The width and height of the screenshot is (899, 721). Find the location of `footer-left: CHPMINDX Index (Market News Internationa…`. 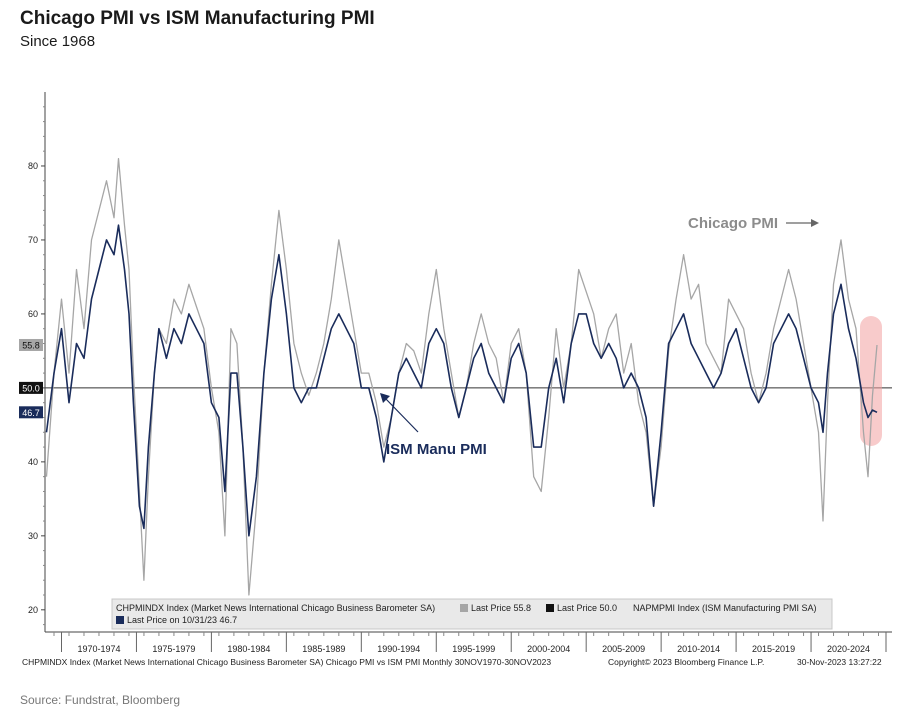

footer-left: CHPMINDX Index (Market News Internationa… is located at coordinates (286, 662).